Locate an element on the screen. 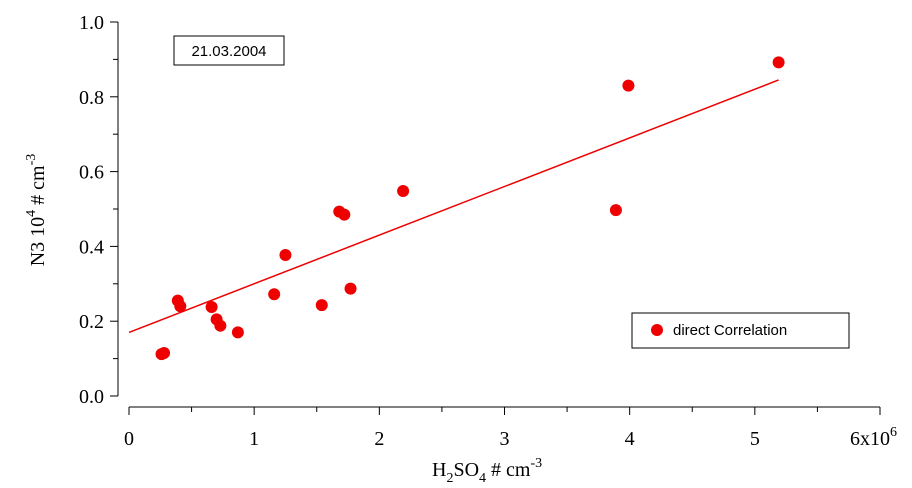  y-tick-label: 0.2 is located at coordinates (91, 322).